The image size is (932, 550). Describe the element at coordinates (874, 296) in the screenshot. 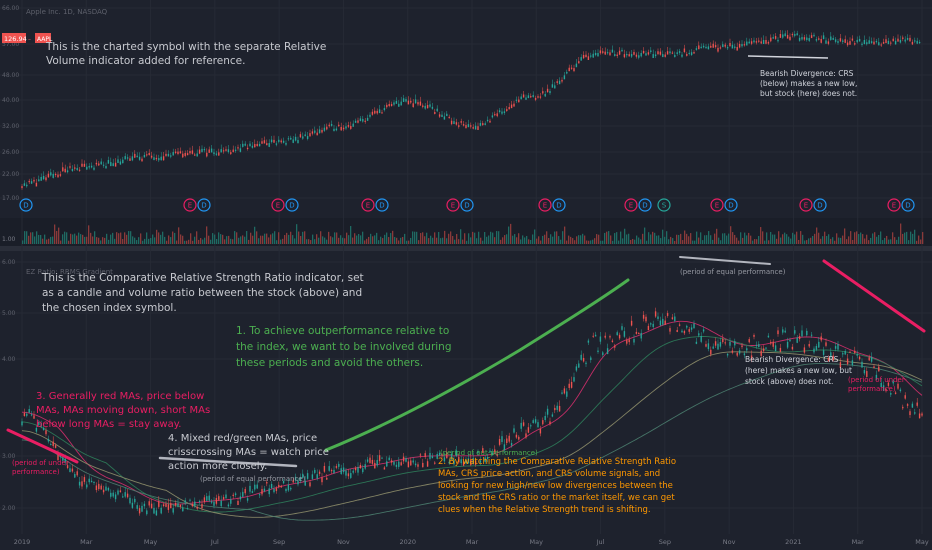

I see `underperformance-line-right` at that location.